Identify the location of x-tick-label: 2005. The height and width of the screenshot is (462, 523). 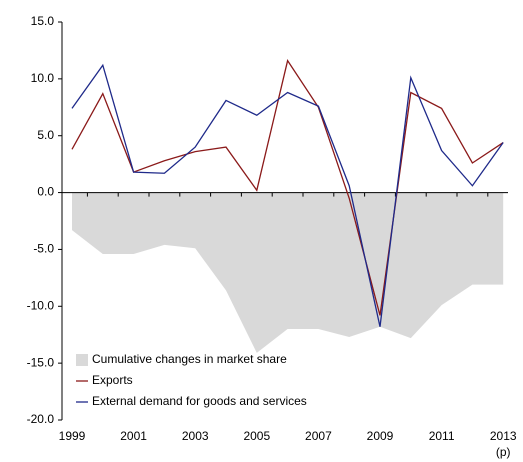
(256, 436).